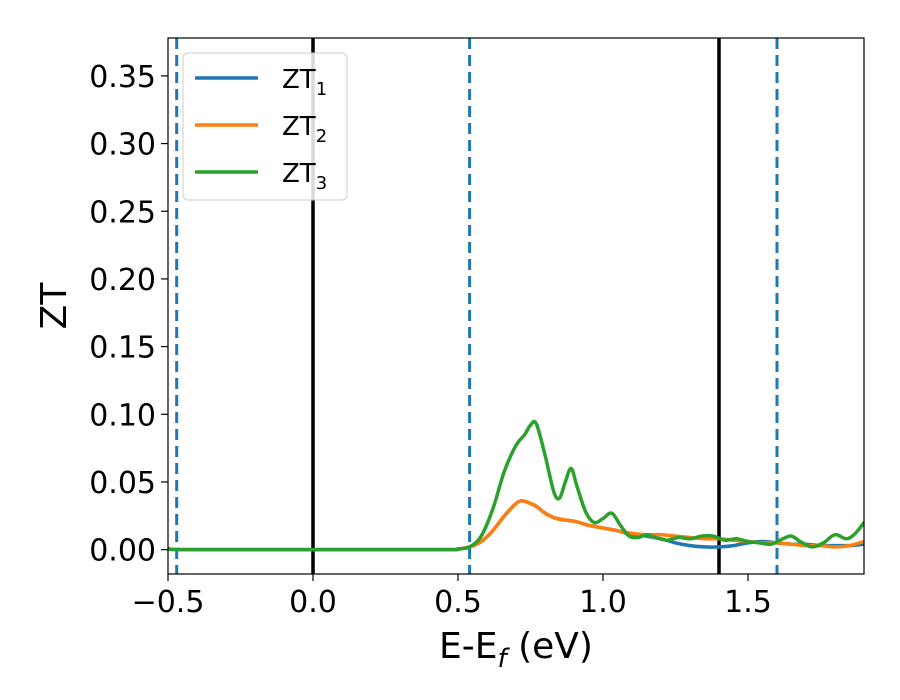 This screenshot has height=700, width=900. I want to click on y-tick-label-1: 0.05, so click(122, 483).